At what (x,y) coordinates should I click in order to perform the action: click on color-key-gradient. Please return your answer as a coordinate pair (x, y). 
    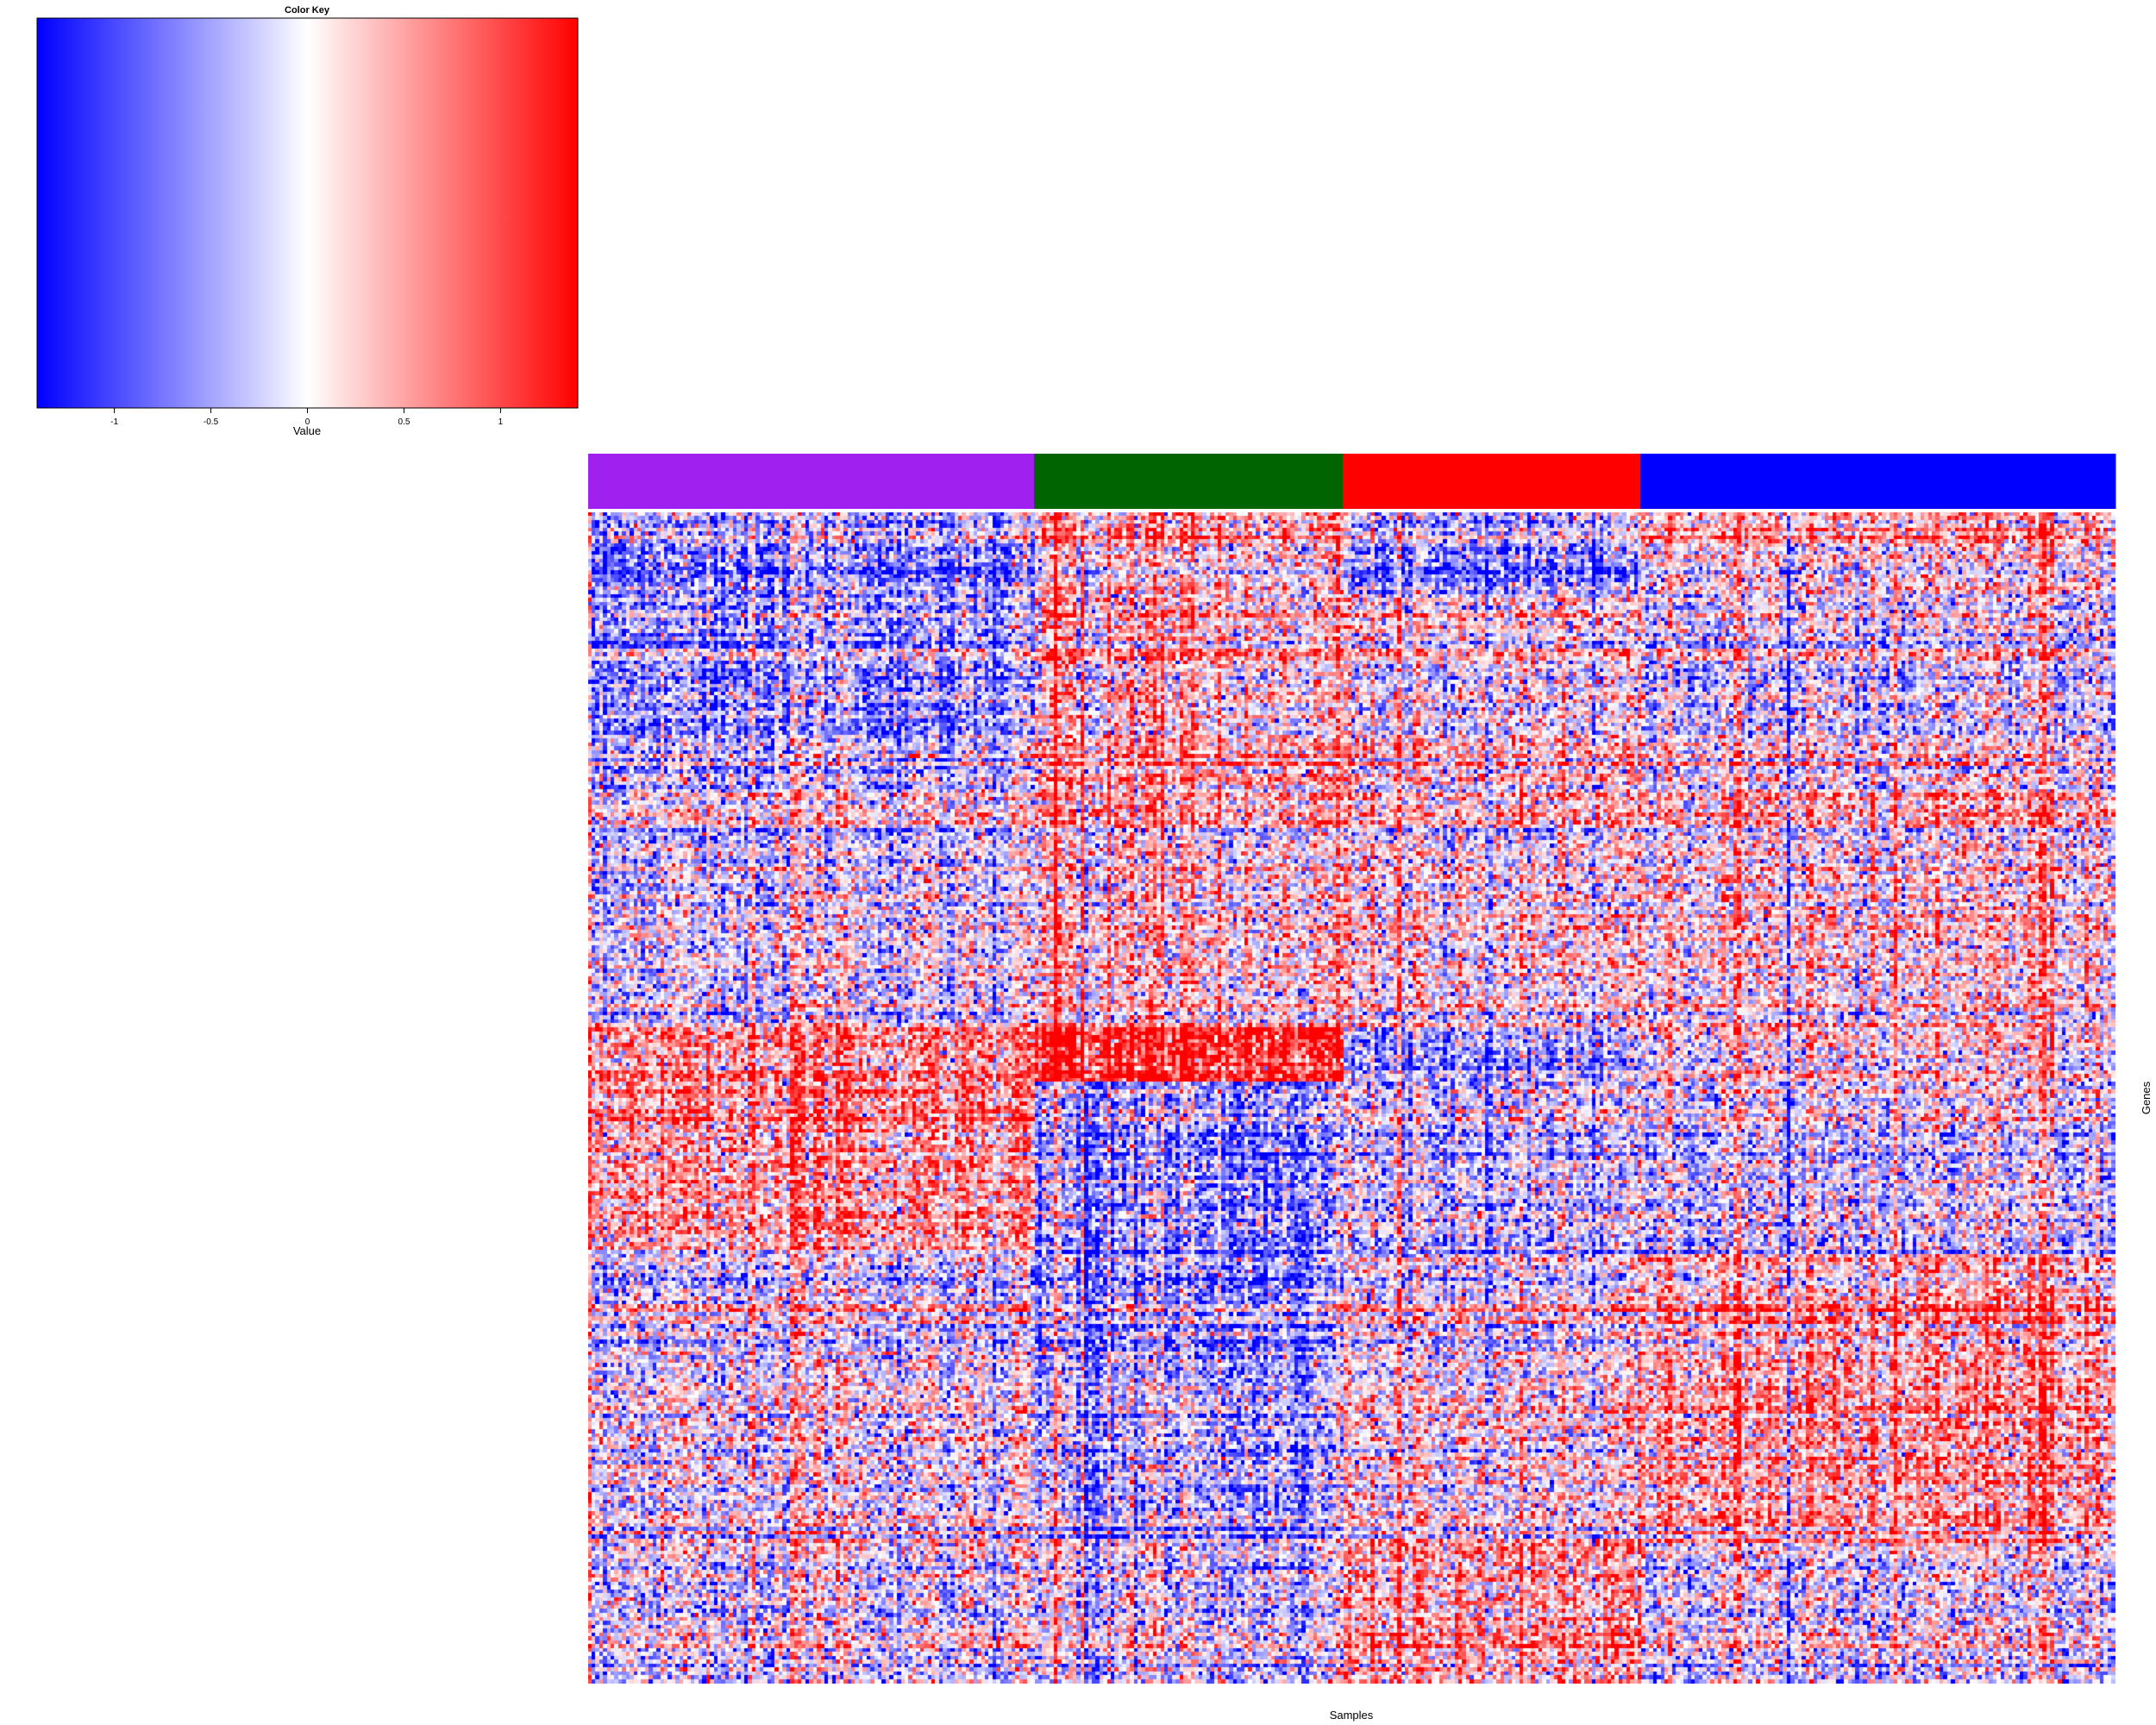
    Looking at the image, I should click on (307, 213).